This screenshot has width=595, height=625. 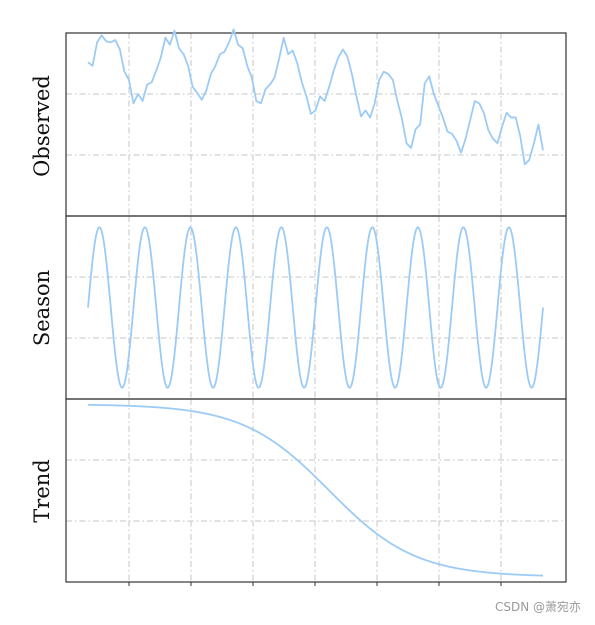 What do you see at coordinates (42, 490) in the screenshot?
I see `ylabel-trend: Trend` at bounding box center [42, 490].